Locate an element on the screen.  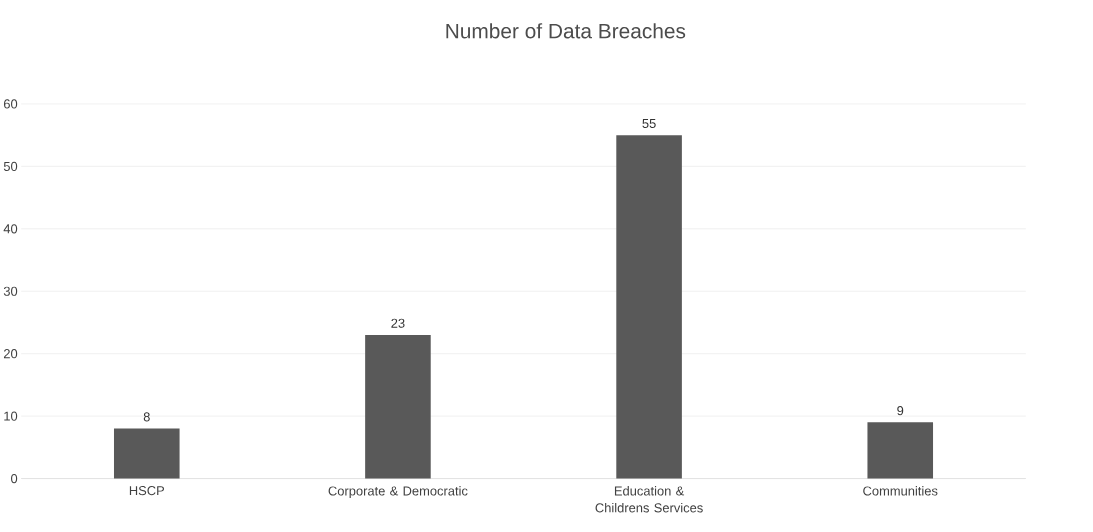
y-tick-label: 10 is located at coordinates (11, 416).